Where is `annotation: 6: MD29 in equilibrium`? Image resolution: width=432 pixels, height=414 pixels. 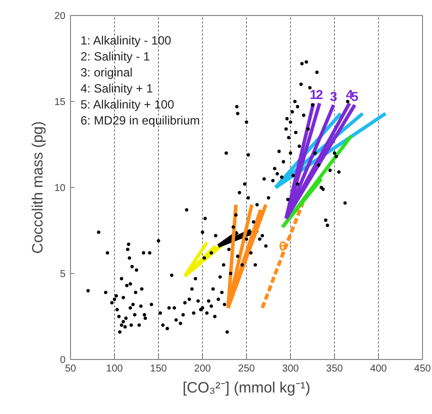
annotation: 6: MD29 in equilibrium is located at coordinates (140, 121).